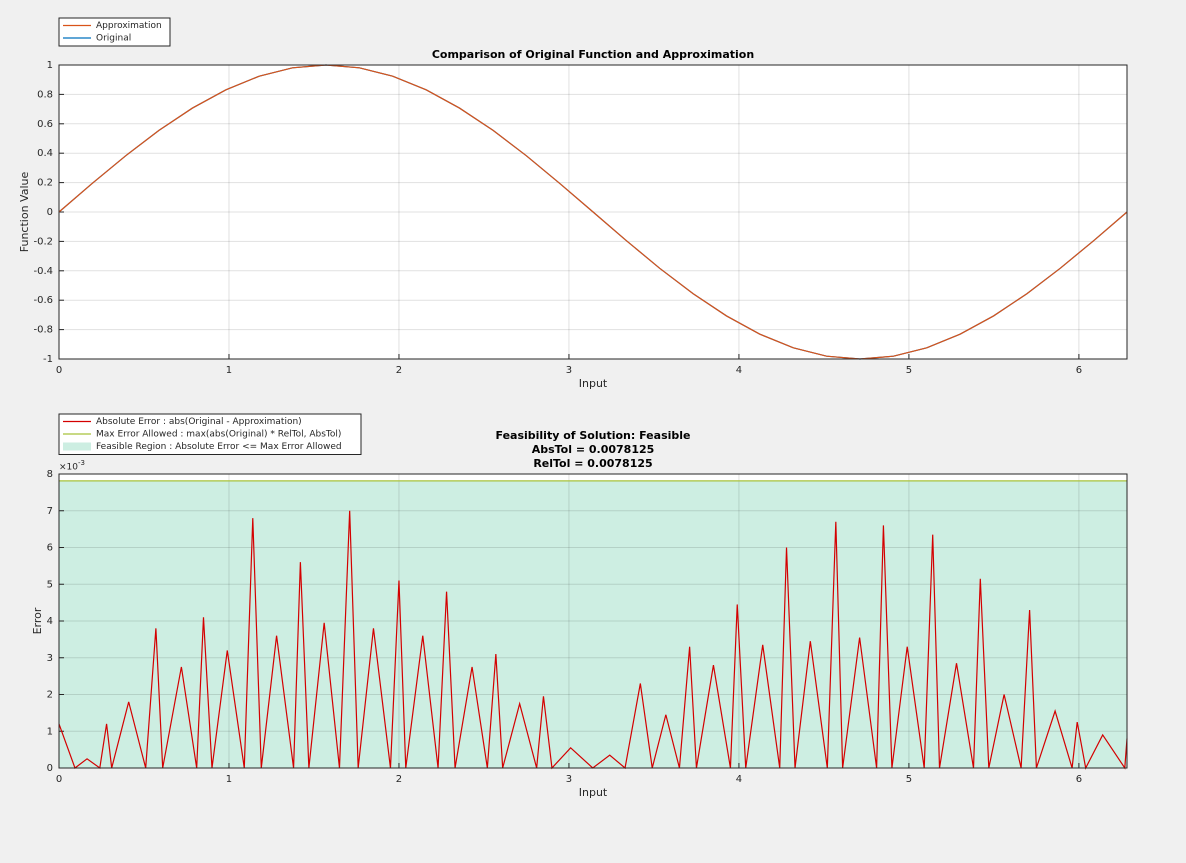 The height and width of the screenshot is (863, 1186). Describe the element at coordinates (50, 695) in the screenshot. I see `y-tick-label: 2` at that location.